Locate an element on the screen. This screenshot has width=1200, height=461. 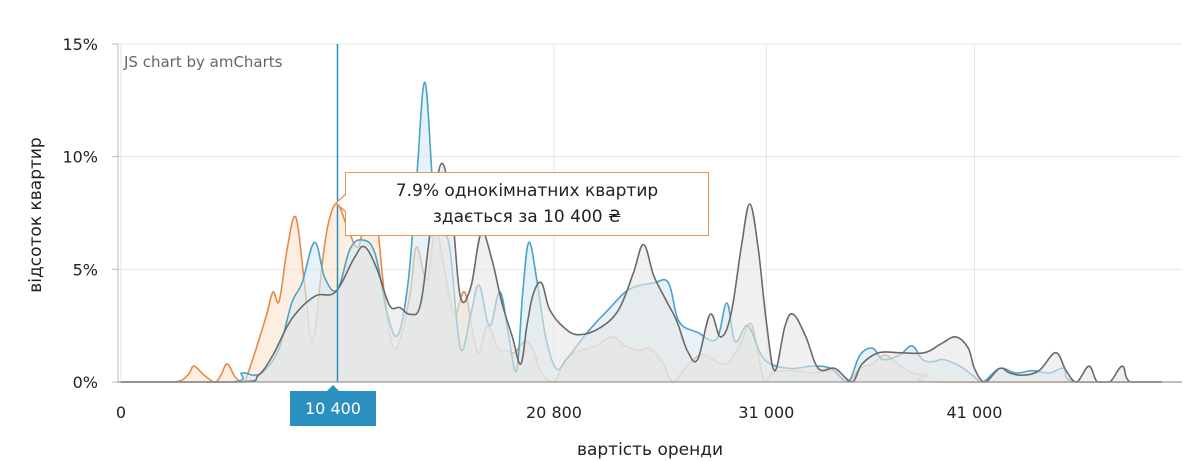
x-axis-label: вартість оренди is located at coordinates (650, 450).